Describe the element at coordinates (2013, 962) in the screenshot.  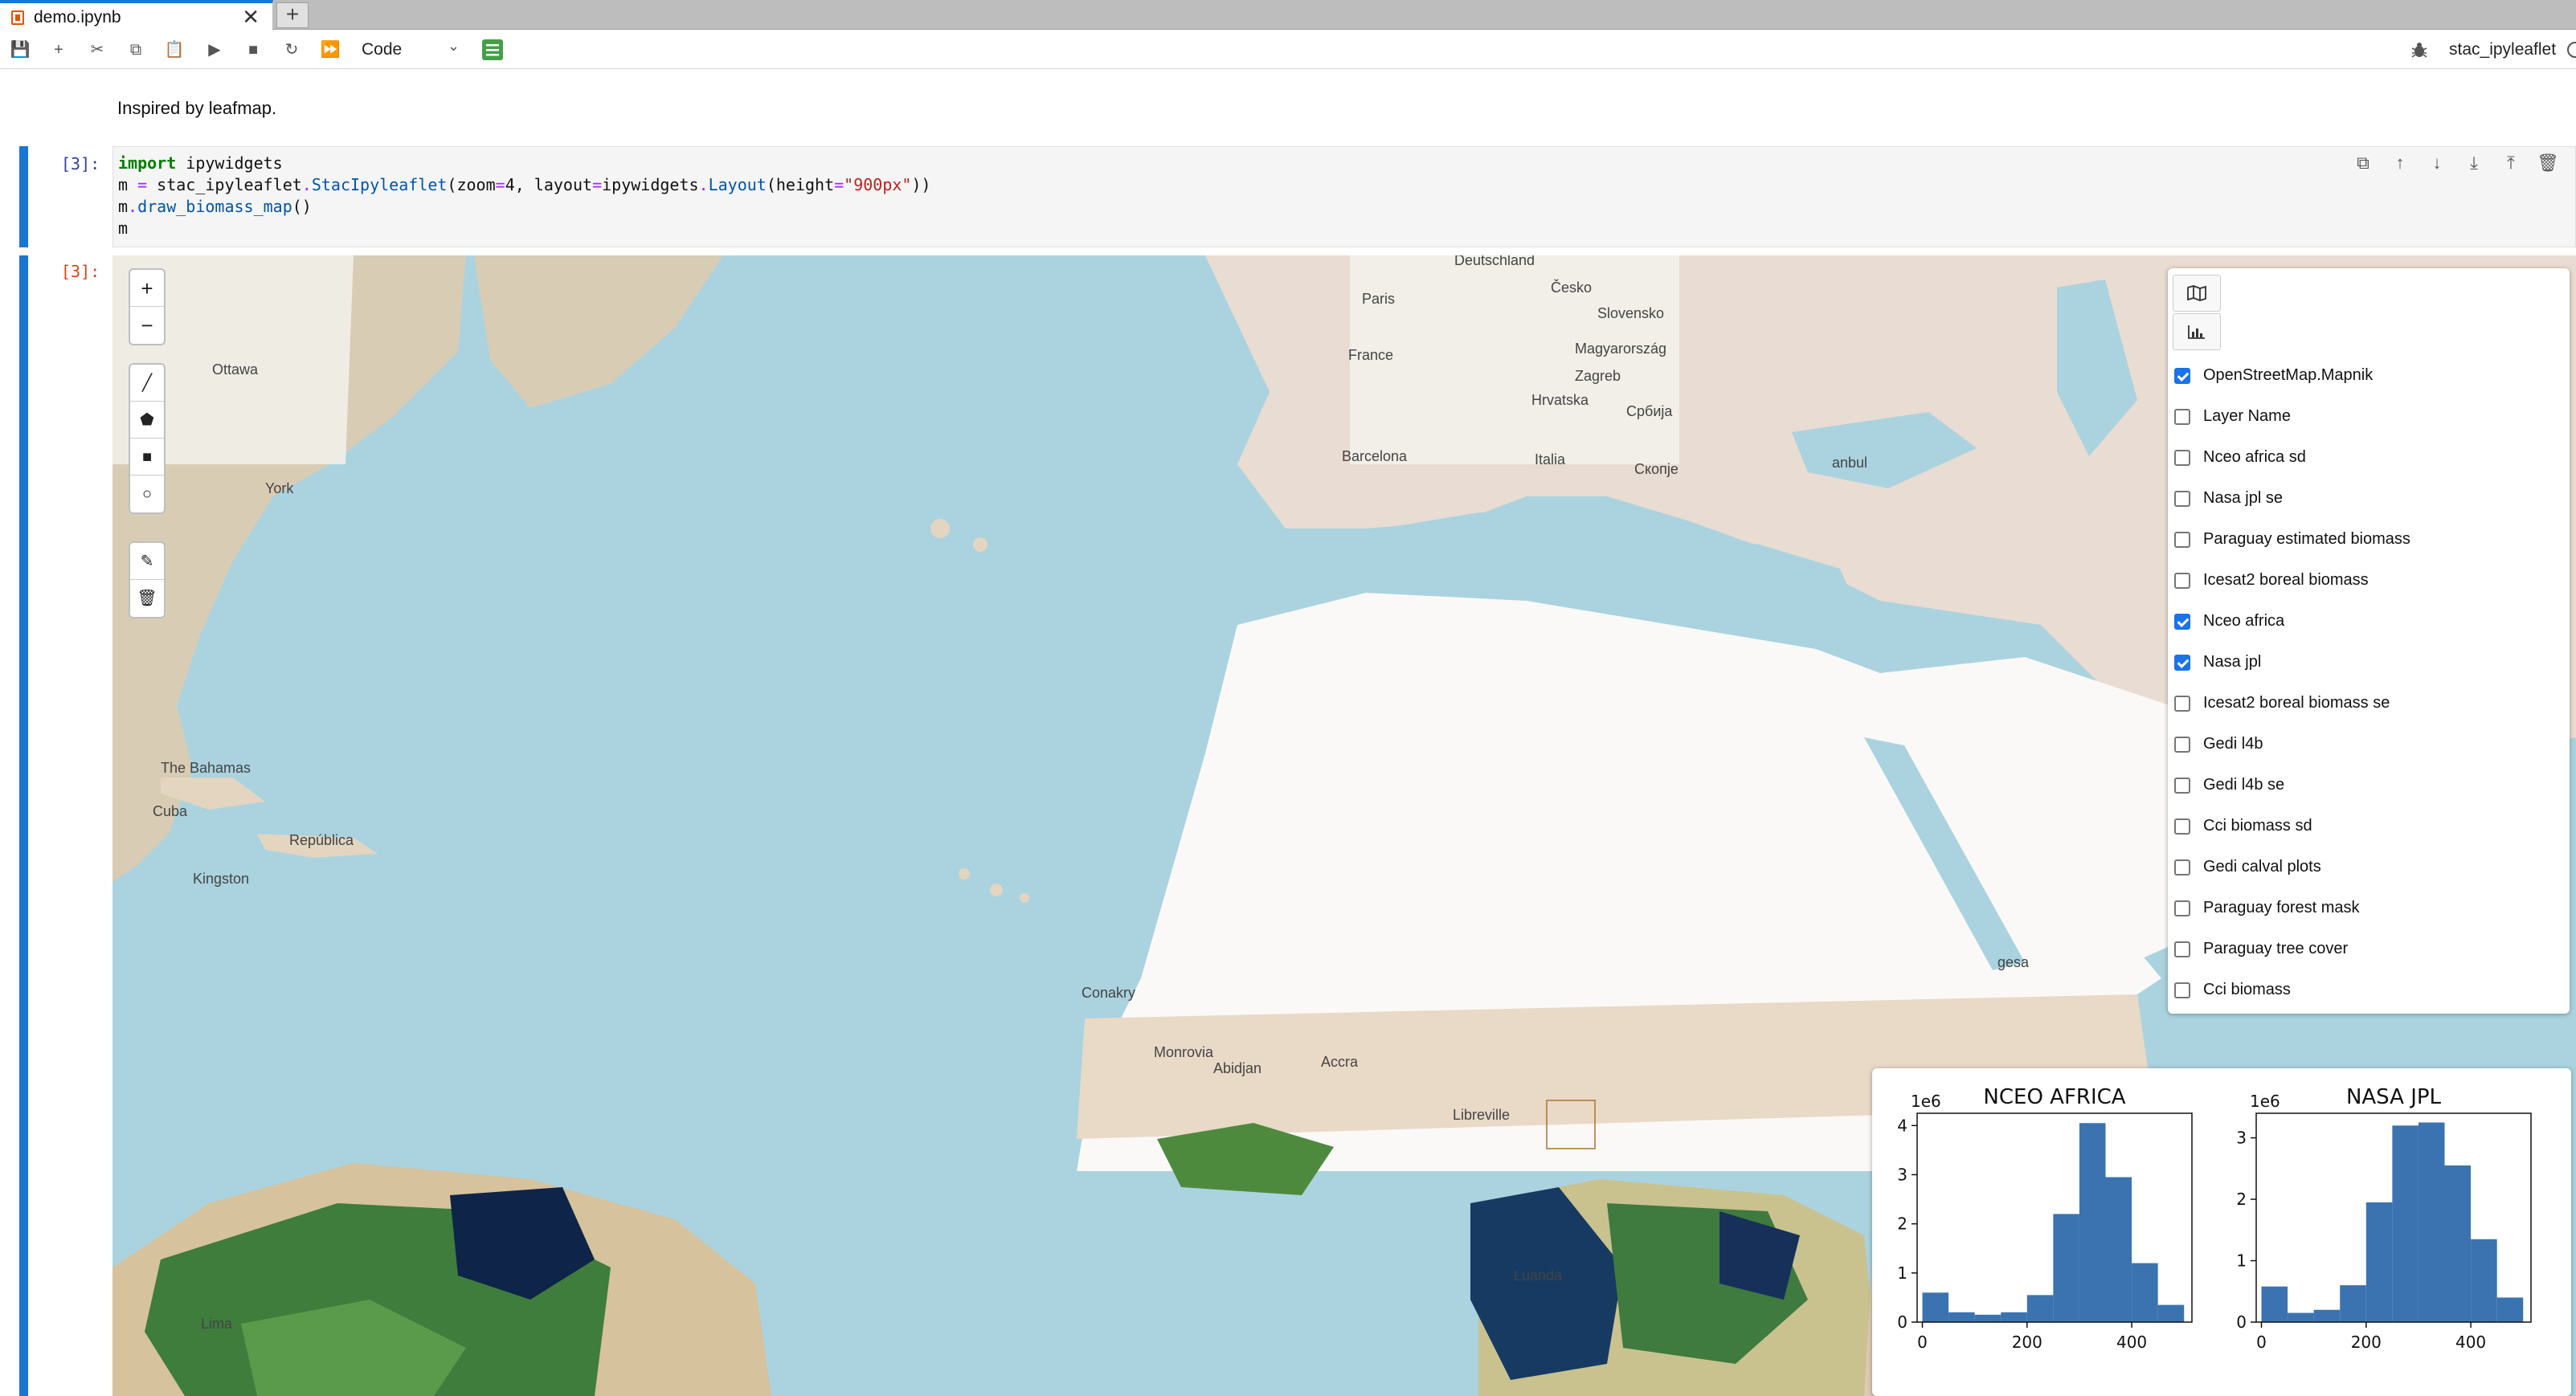
I see `map-label: gesa` at that location.